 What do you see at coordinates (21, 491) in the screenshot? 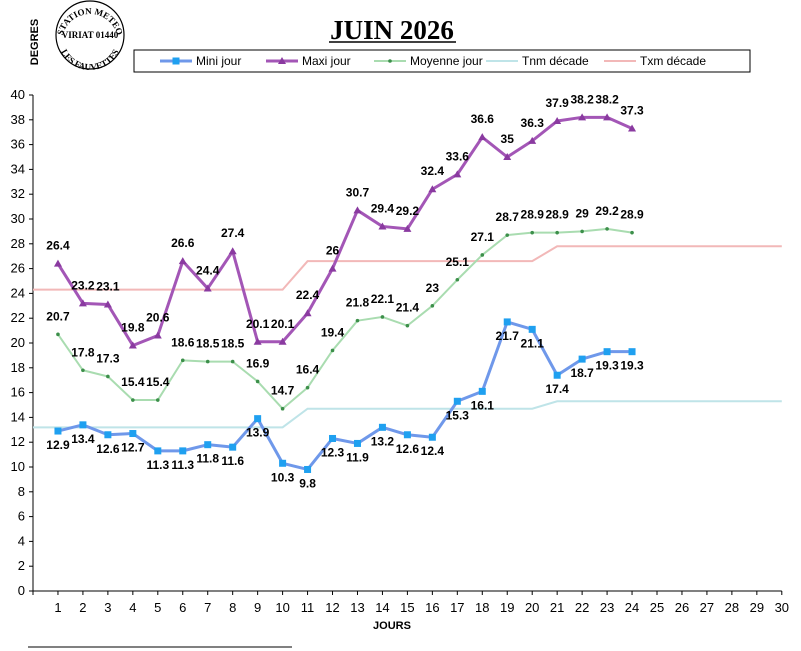
I see `y-tick-label: 8` at bounding box center [21, 491].